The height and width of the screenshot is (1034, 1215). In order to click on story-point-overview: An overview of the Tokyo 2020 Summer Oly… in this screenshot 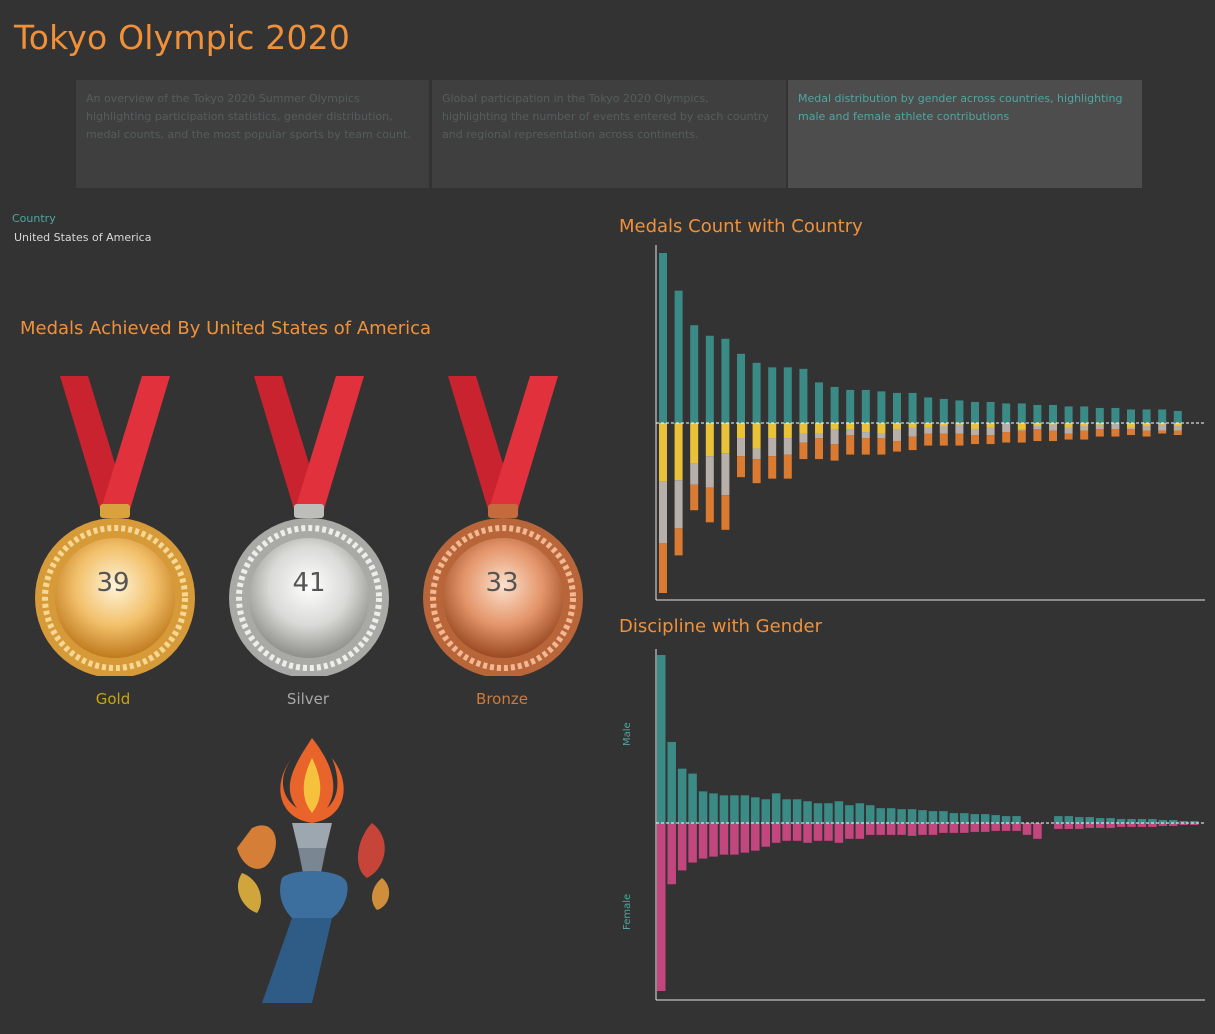, I will do `click(252, 134)`.